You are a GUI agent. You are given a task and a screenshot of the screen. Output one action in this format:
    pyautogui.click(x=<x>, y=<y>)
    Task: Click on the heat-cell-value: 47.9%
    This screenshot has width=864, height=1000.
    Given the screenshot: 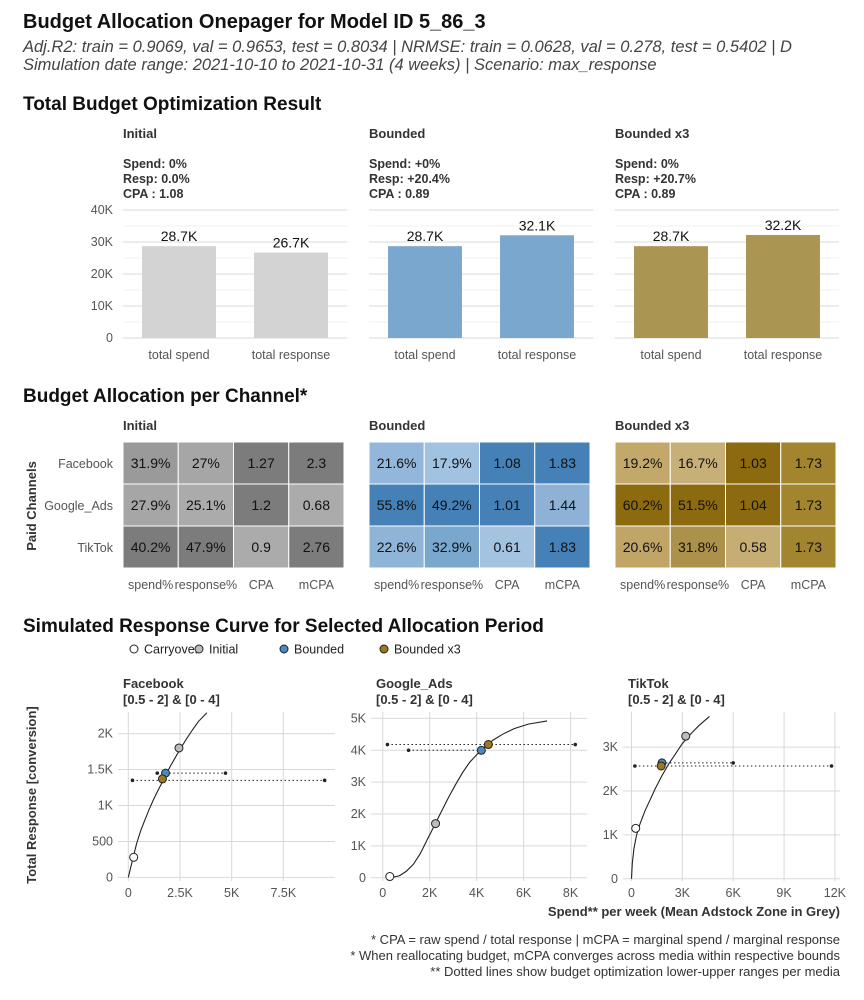 What is the action you would take?
    pyautogui.click(x=206, y=547)
    